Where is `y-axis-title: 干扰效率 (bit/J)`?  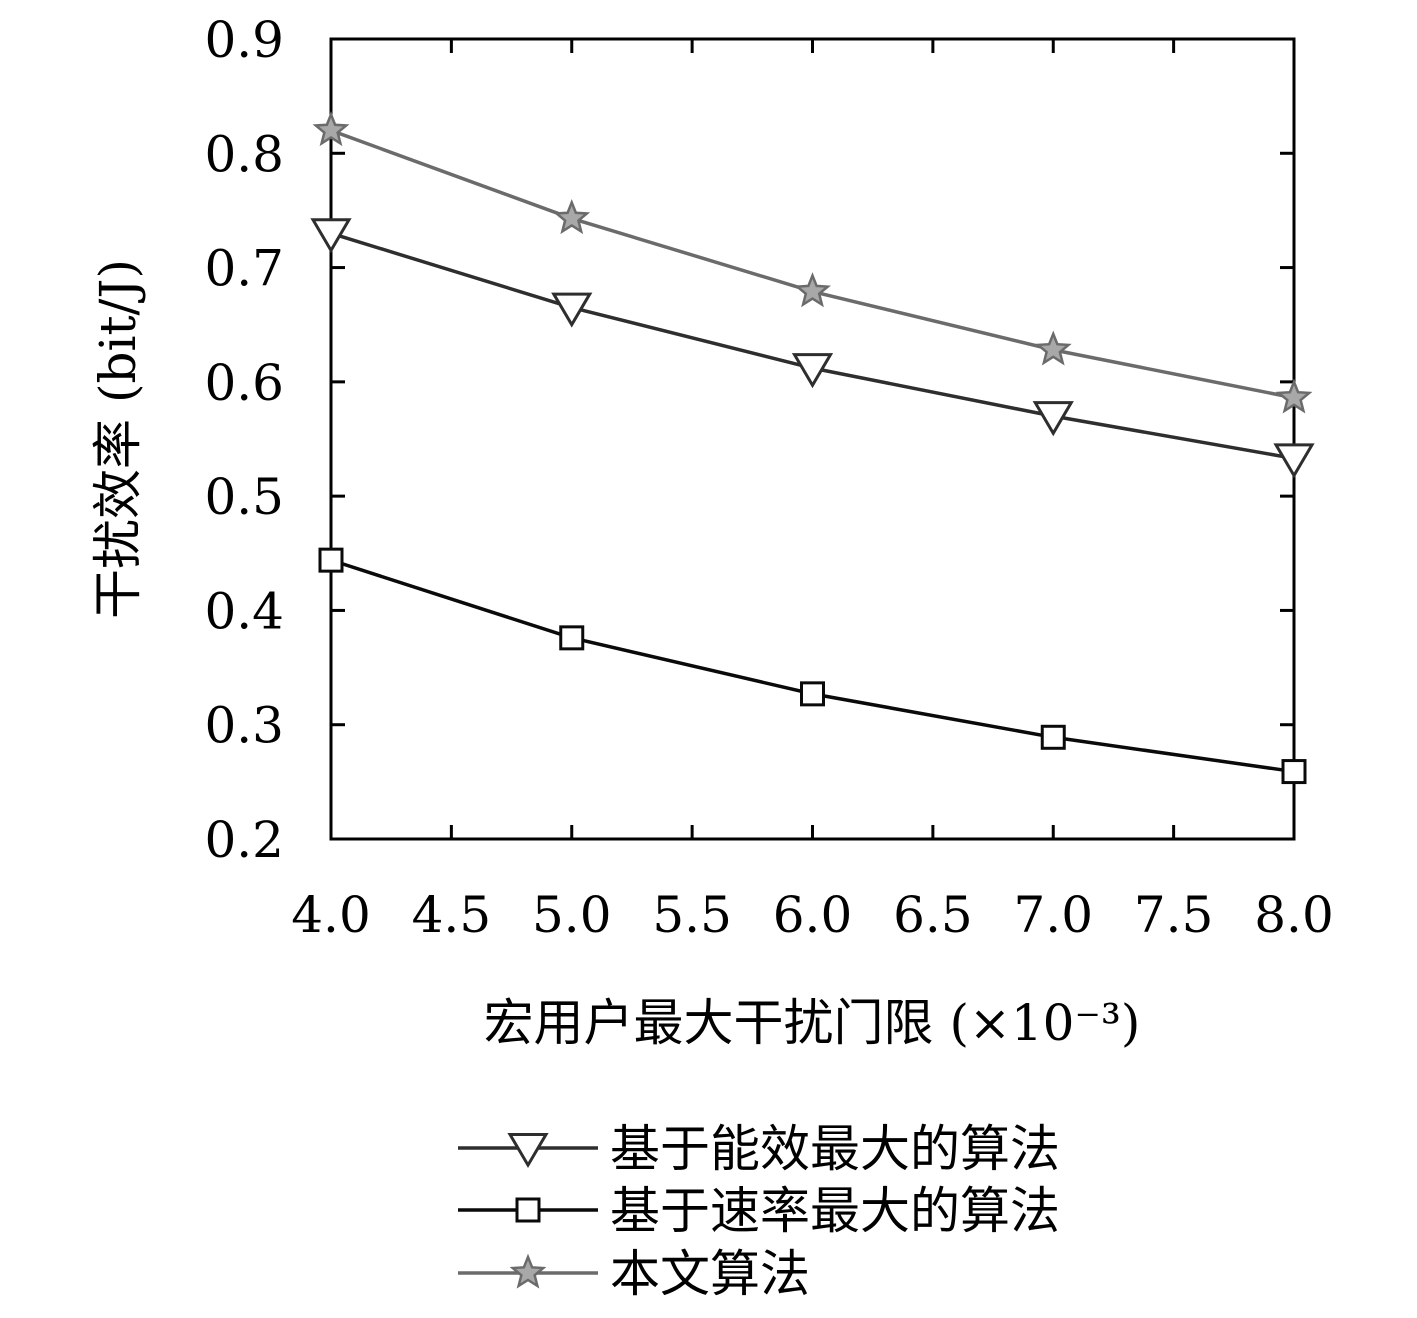
y-axis-title: 干扰效率 (bit/J) is located at coordinates (118, 439).